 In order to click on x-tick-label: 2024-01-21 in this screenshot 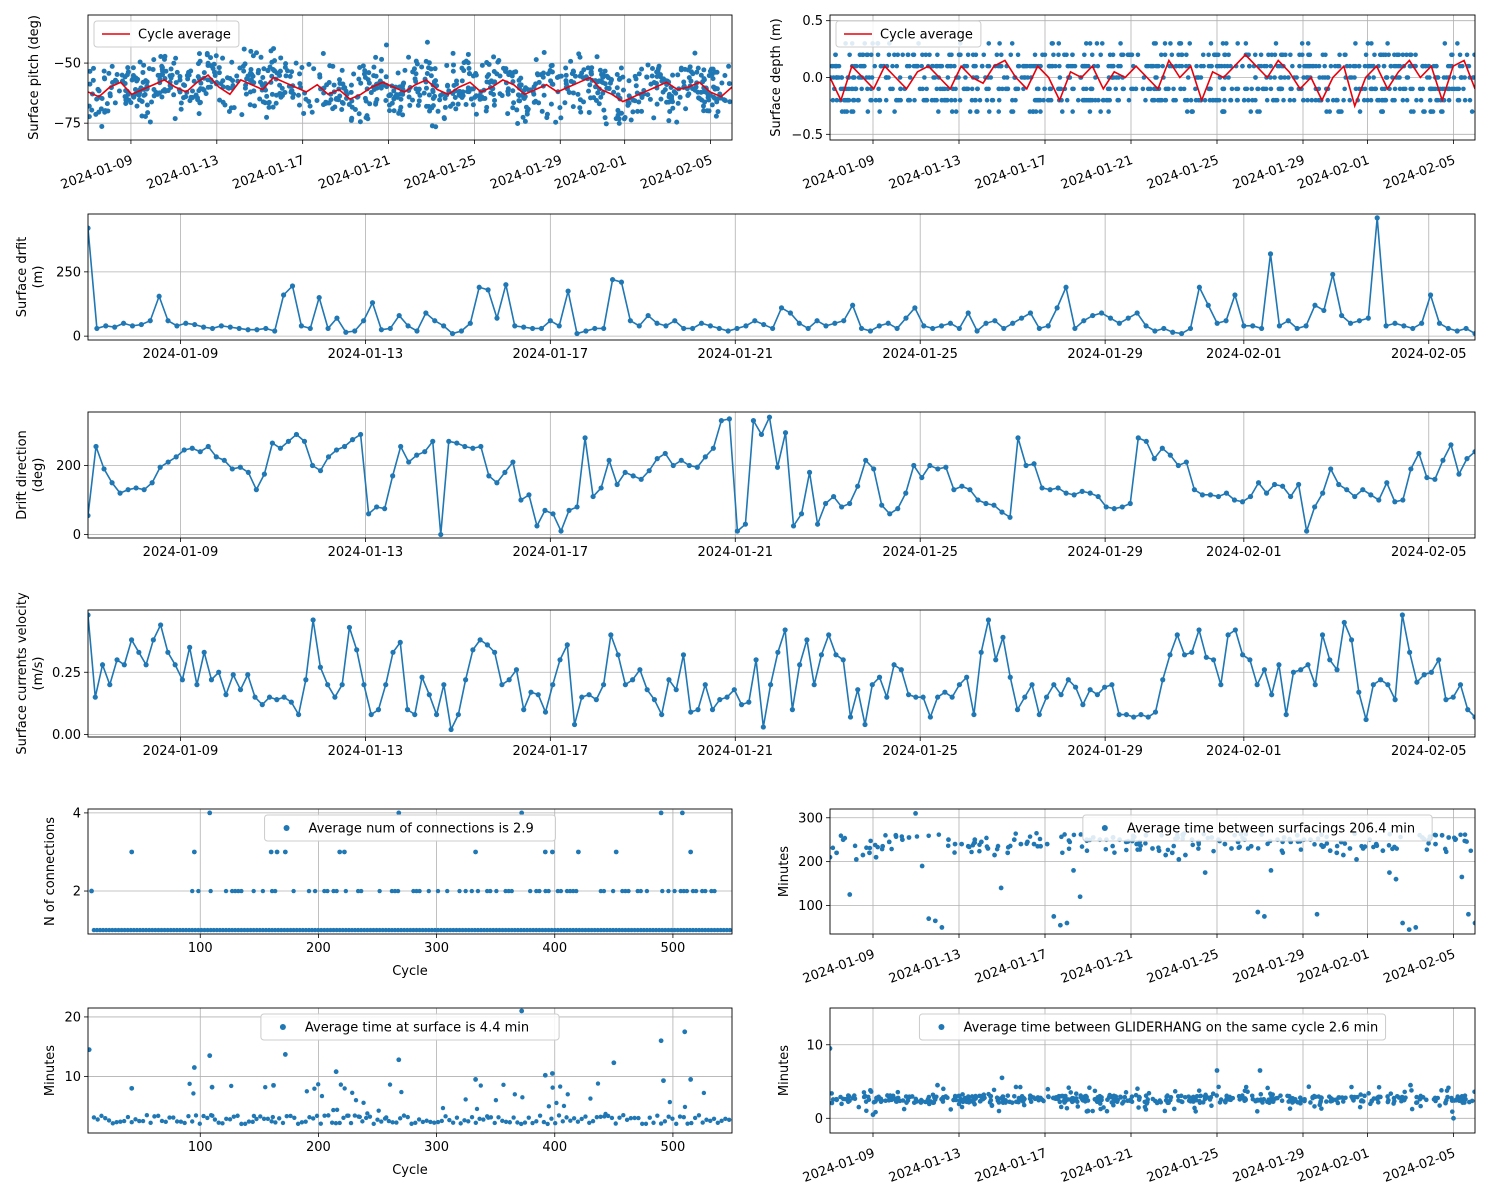, I will do `click(735, 354)`.